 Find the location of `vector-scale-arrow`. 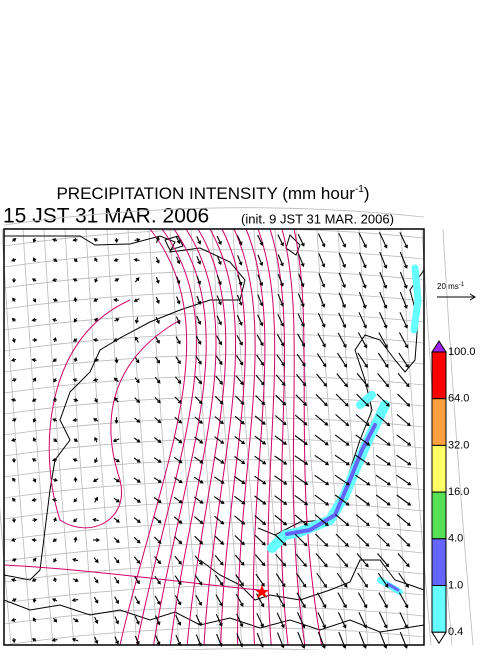

vector-scale-arrow is located at coordinates (456, 297).